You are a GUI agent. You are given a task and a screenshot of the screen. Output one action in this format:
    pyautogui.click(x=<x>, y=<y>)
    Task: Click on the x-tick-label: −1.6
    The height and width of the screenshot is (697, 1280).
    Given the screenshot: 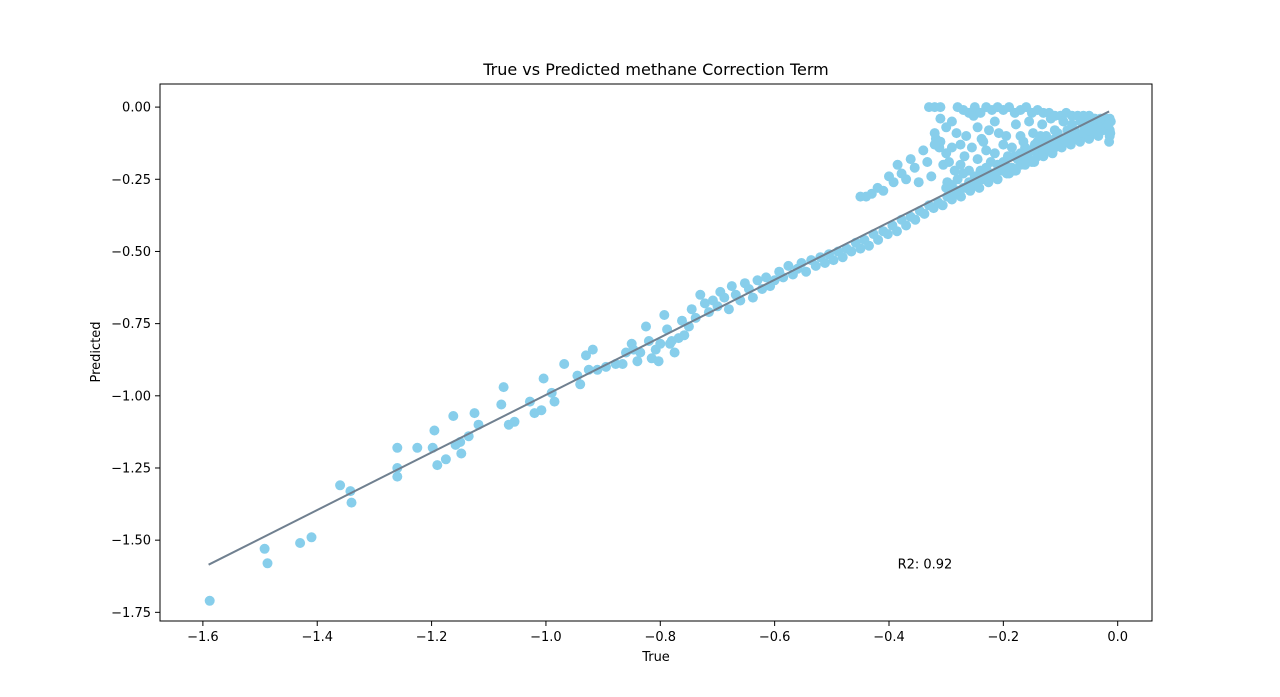 What is the action you would take?
    pyautogui.click(x=203, y=637)
    